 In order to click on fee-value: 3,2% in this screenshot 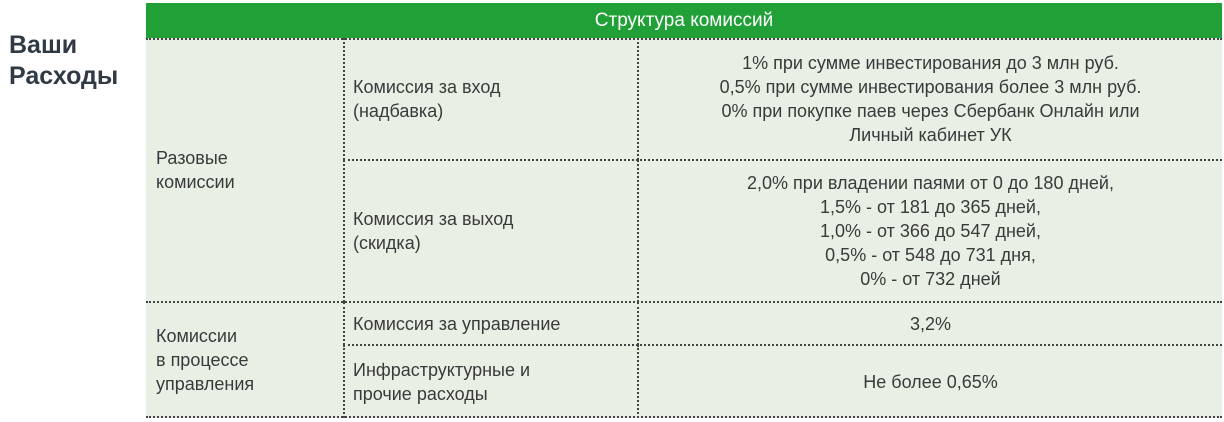, I will do `click(929, 323)`.